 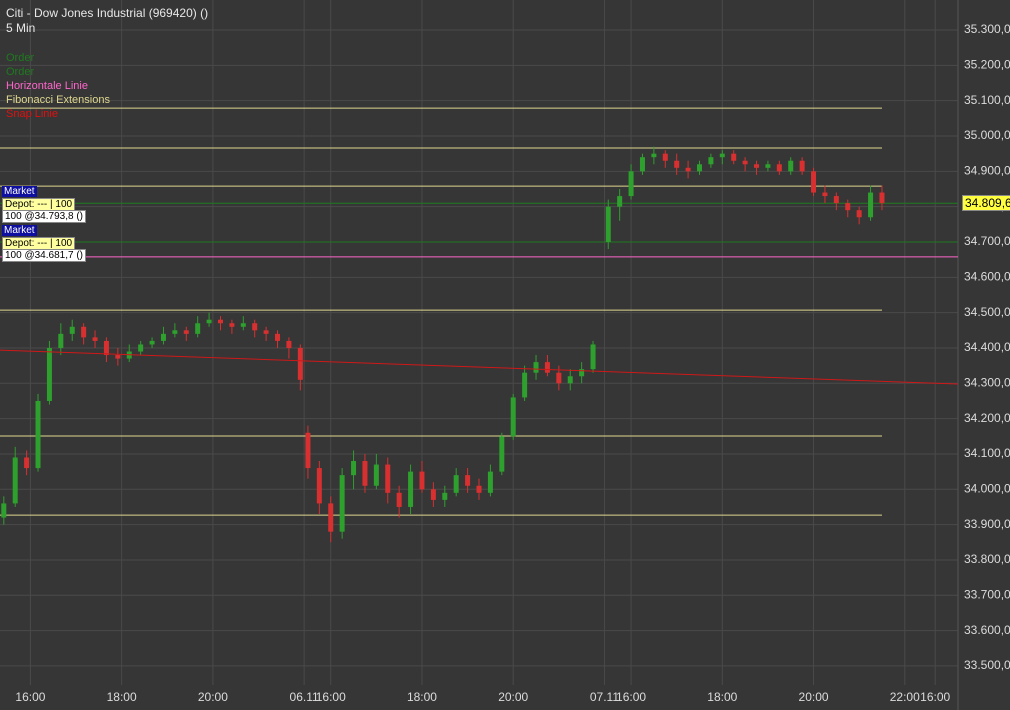 I want to click on trend-line, so click(x=479, y=367).